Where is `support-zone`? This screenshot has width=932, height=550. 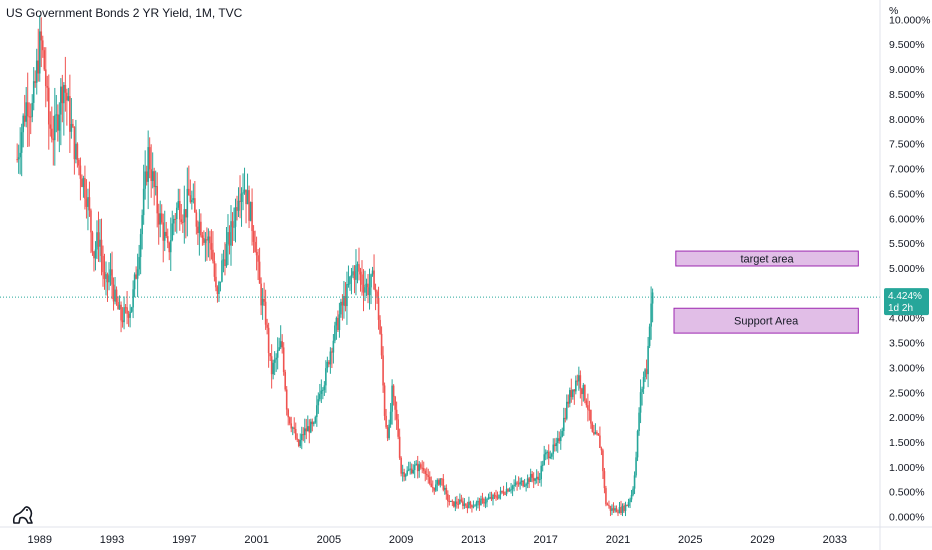 support-zone is located at coordinates (766, 320).